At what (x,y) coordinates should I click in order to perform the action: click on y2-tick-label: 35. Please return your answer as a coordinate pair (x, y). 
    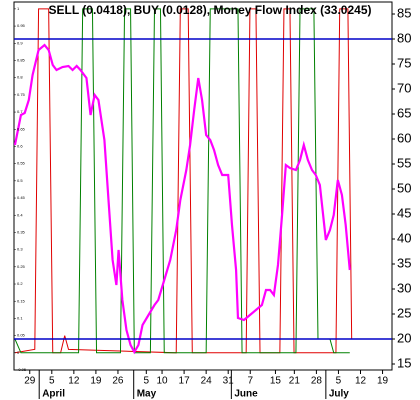
    Looking at the image, I should click on (404, 262).